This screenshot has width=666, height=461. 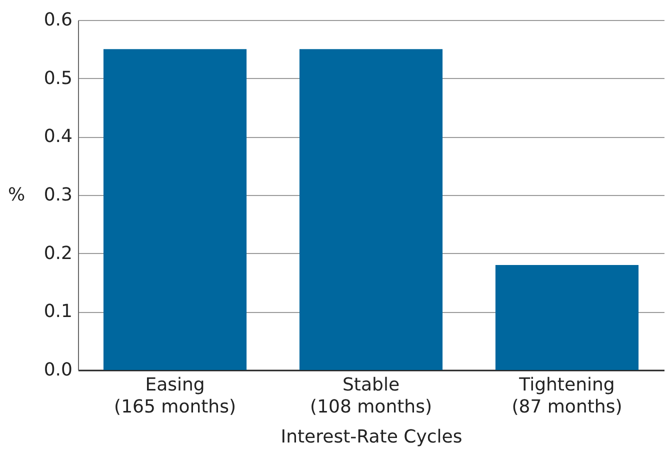 What do you see at coordinates (58, 20) in the screenshot?
I see `y-tick-label: 0.6` at bounding box center [58, 20].